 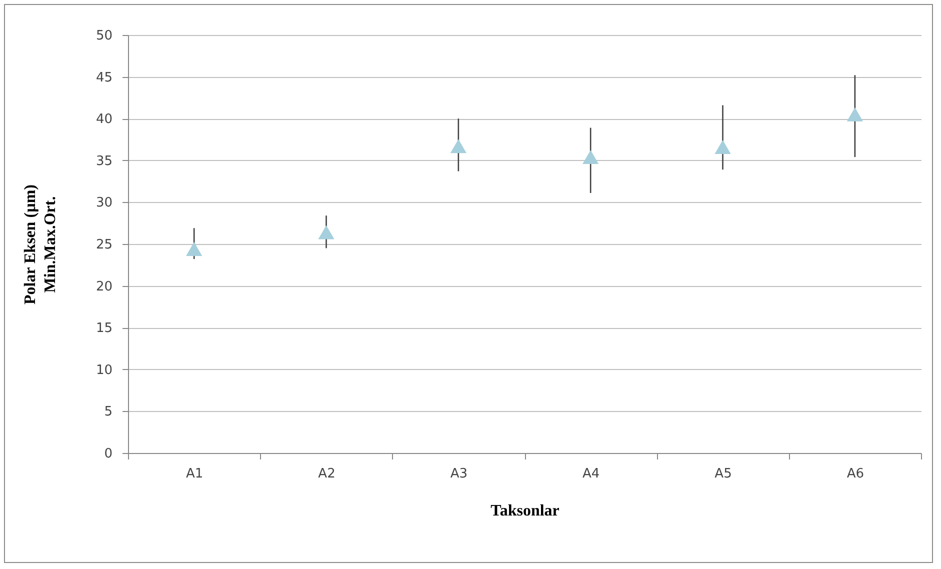 I want to click on y-tick-label: 40, so click(x=104, y=120).